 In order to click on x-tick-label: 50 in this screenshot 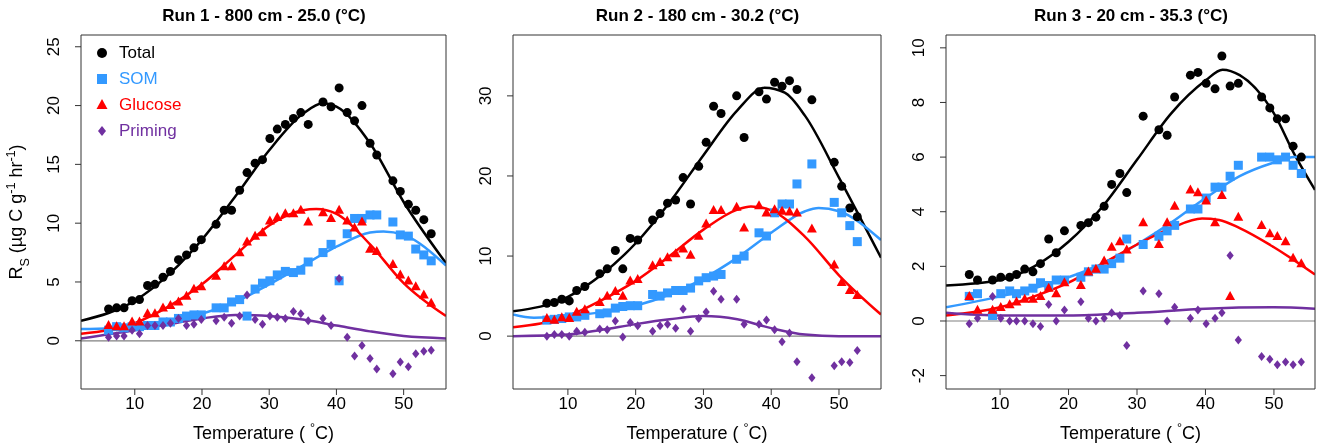, I will do `click(1274, 404)`.